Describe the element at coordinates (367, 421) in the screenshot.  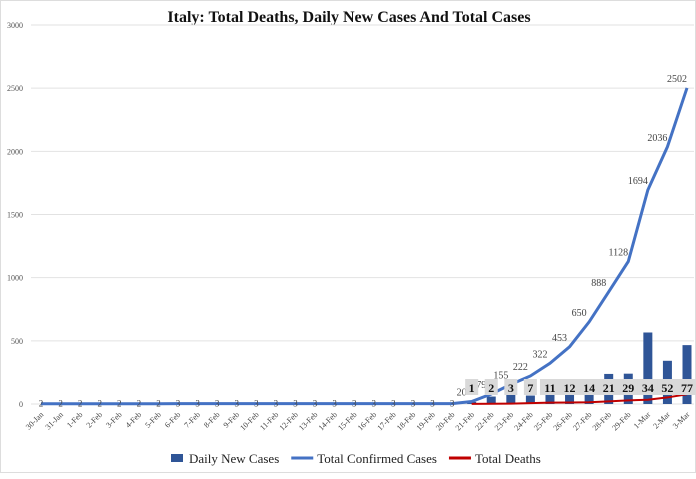
I see `x-tick-label: 16-Feb` at that location.